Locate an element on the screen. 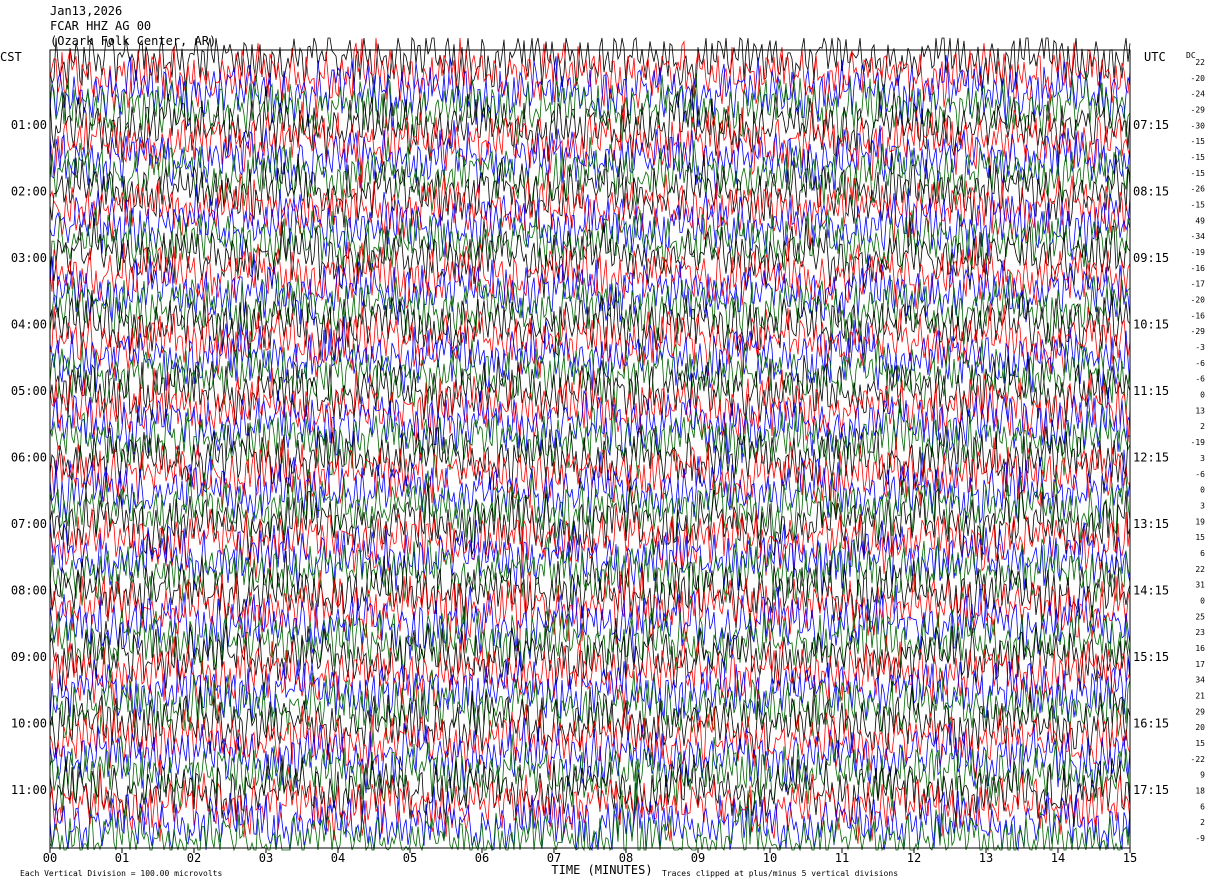  left-time-label-2: 03:00 is located at coordinates (29, 258).